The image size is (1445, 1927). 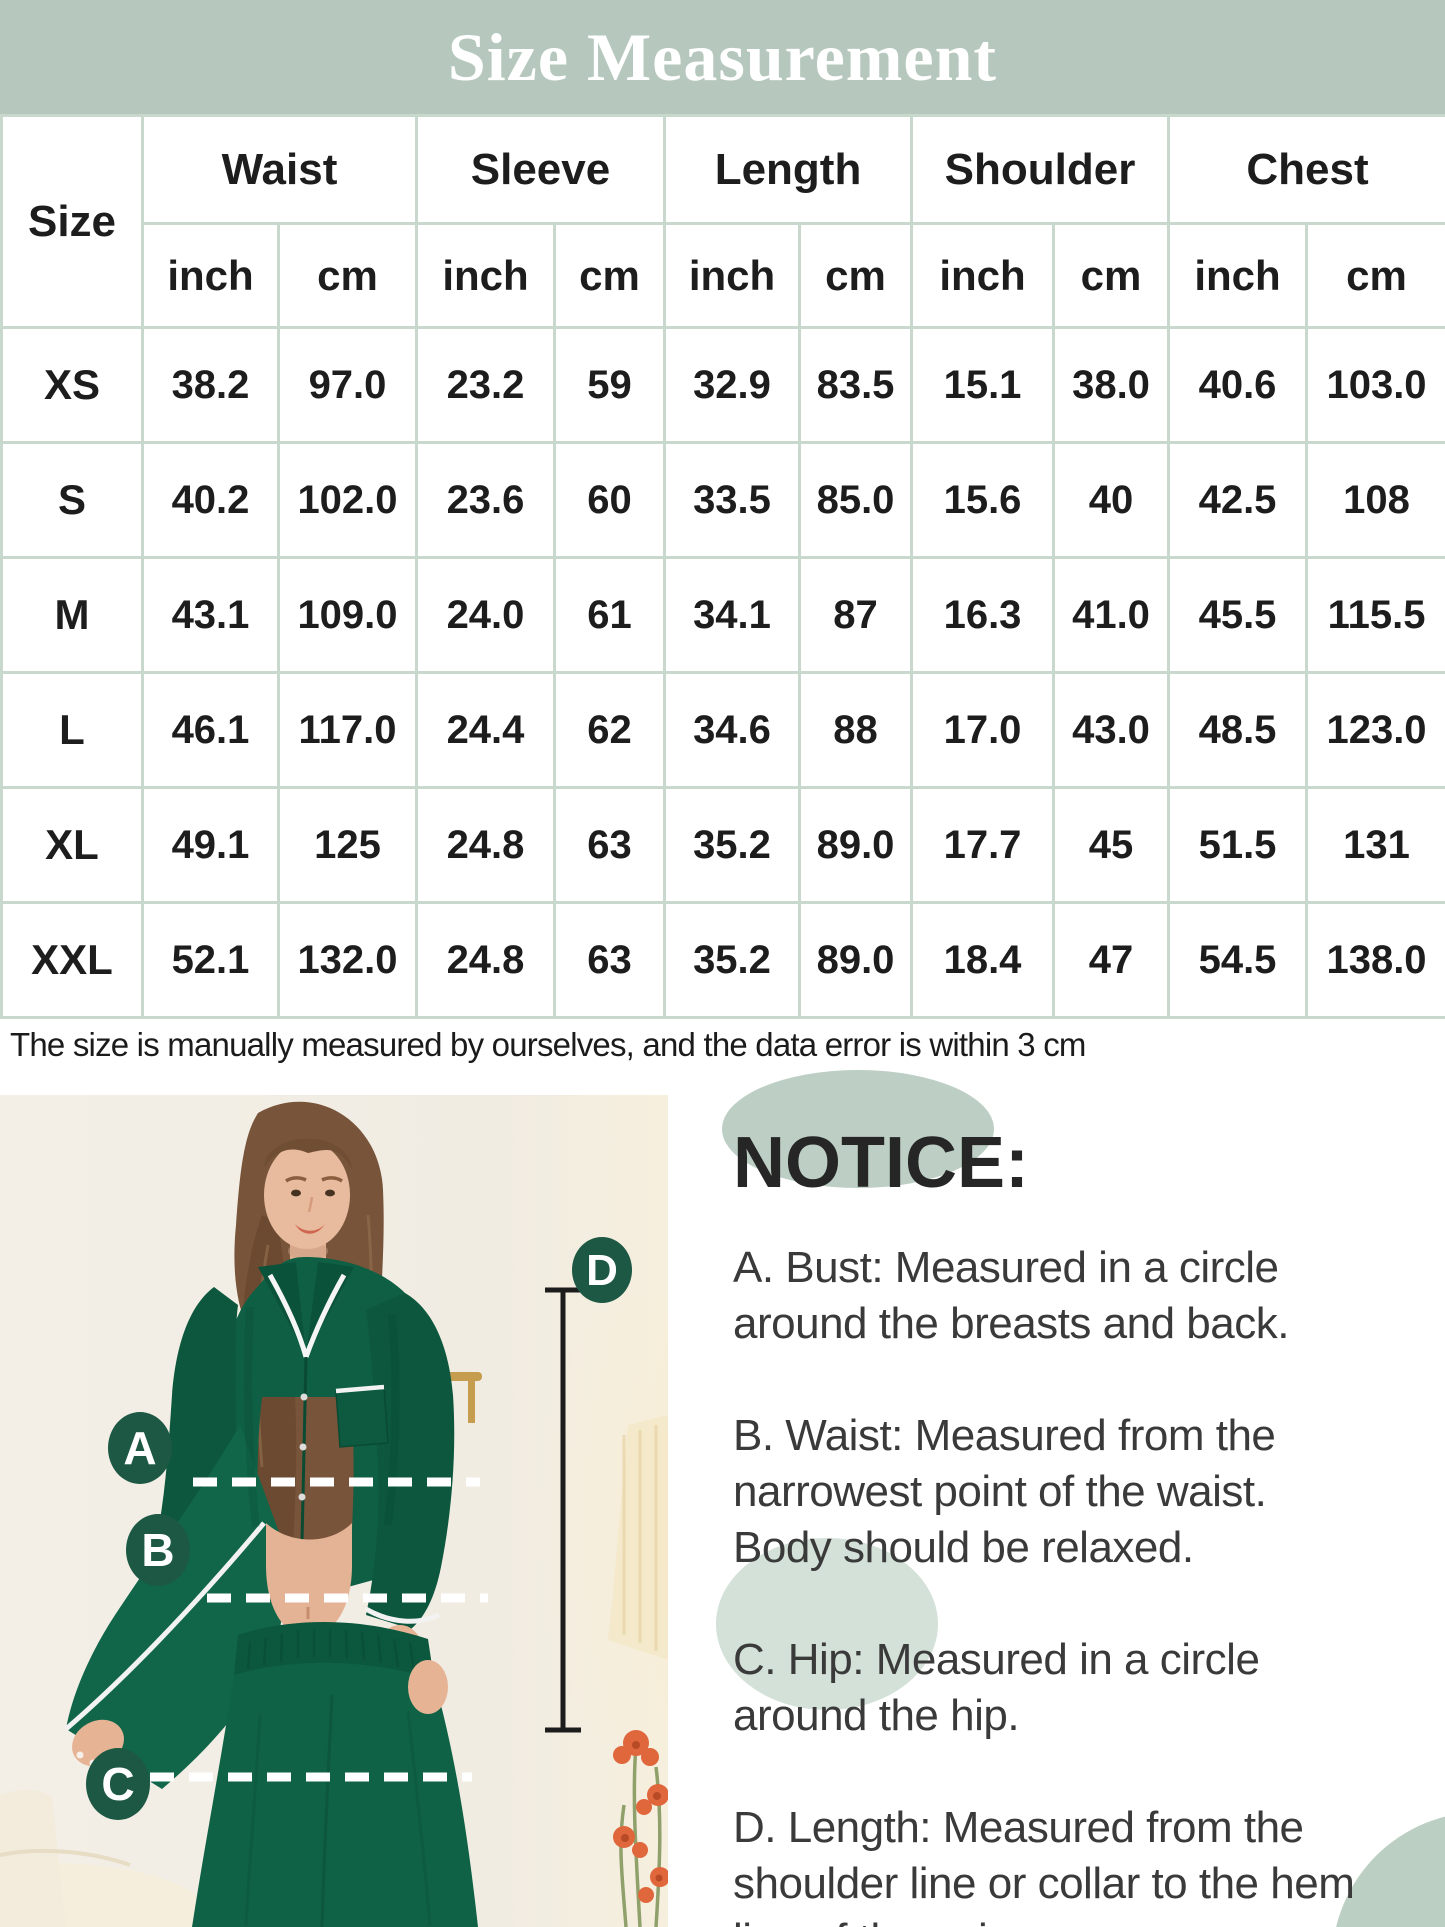 I want to click on size-value-cell: 125, so click(x=347, y=845).